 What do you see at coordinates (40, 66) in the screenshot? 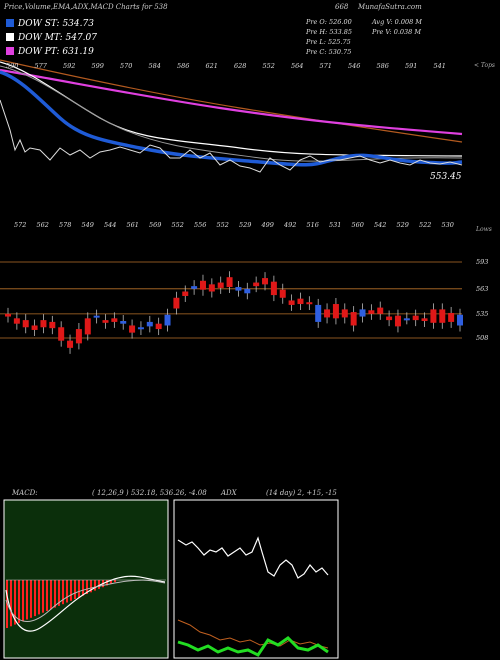
I see `top-label: 577` at bounding box center [40, 66].